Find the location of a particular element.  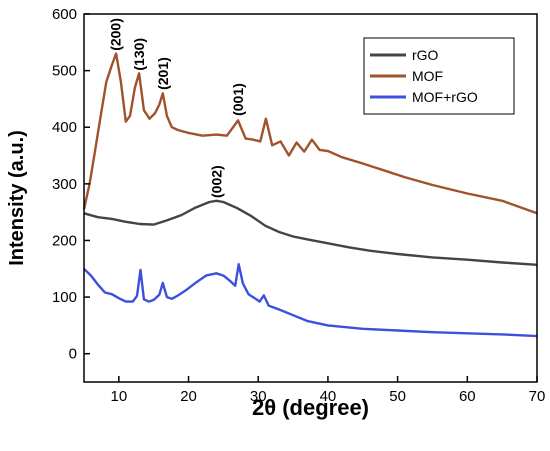

peak-annotation: (001) is located at coordinates (238, 99).